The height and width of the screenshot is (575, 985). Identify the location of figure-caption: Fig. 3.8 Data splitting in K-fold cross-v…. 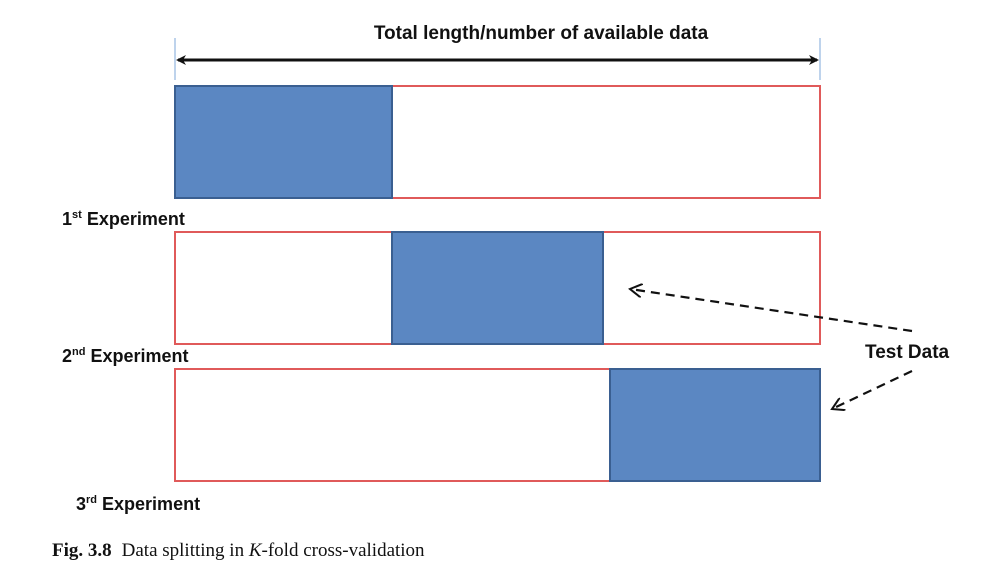
(238, 551).